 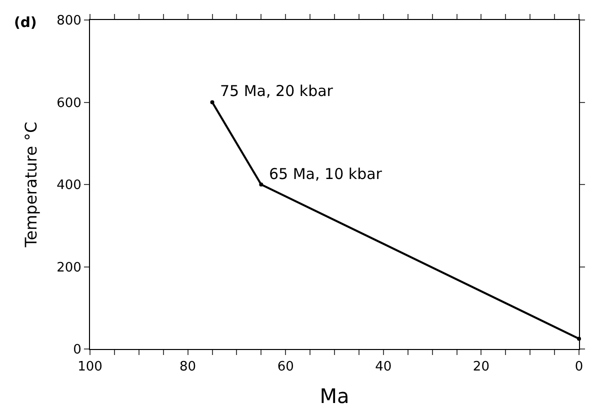 I want to click on x-tick-label: 0, so click(x=579, y=367).